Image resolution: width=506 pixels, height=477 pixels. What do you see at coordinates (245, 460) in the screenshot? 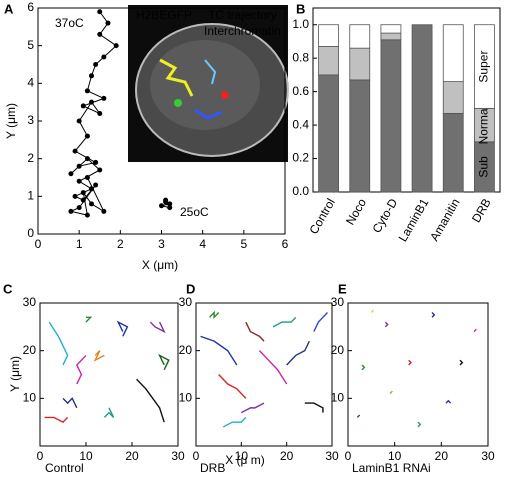
I see `x-axis-label: X (μ m)` at bounding box center [245, 460].